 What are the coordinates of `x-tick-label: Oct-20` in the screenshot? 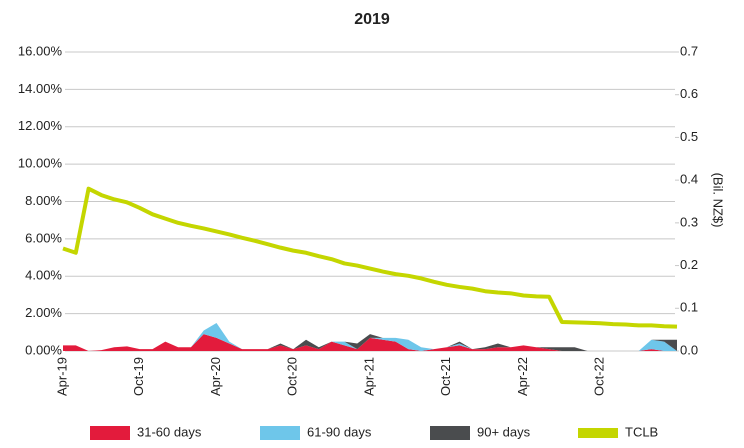 It's located at (292, 376).